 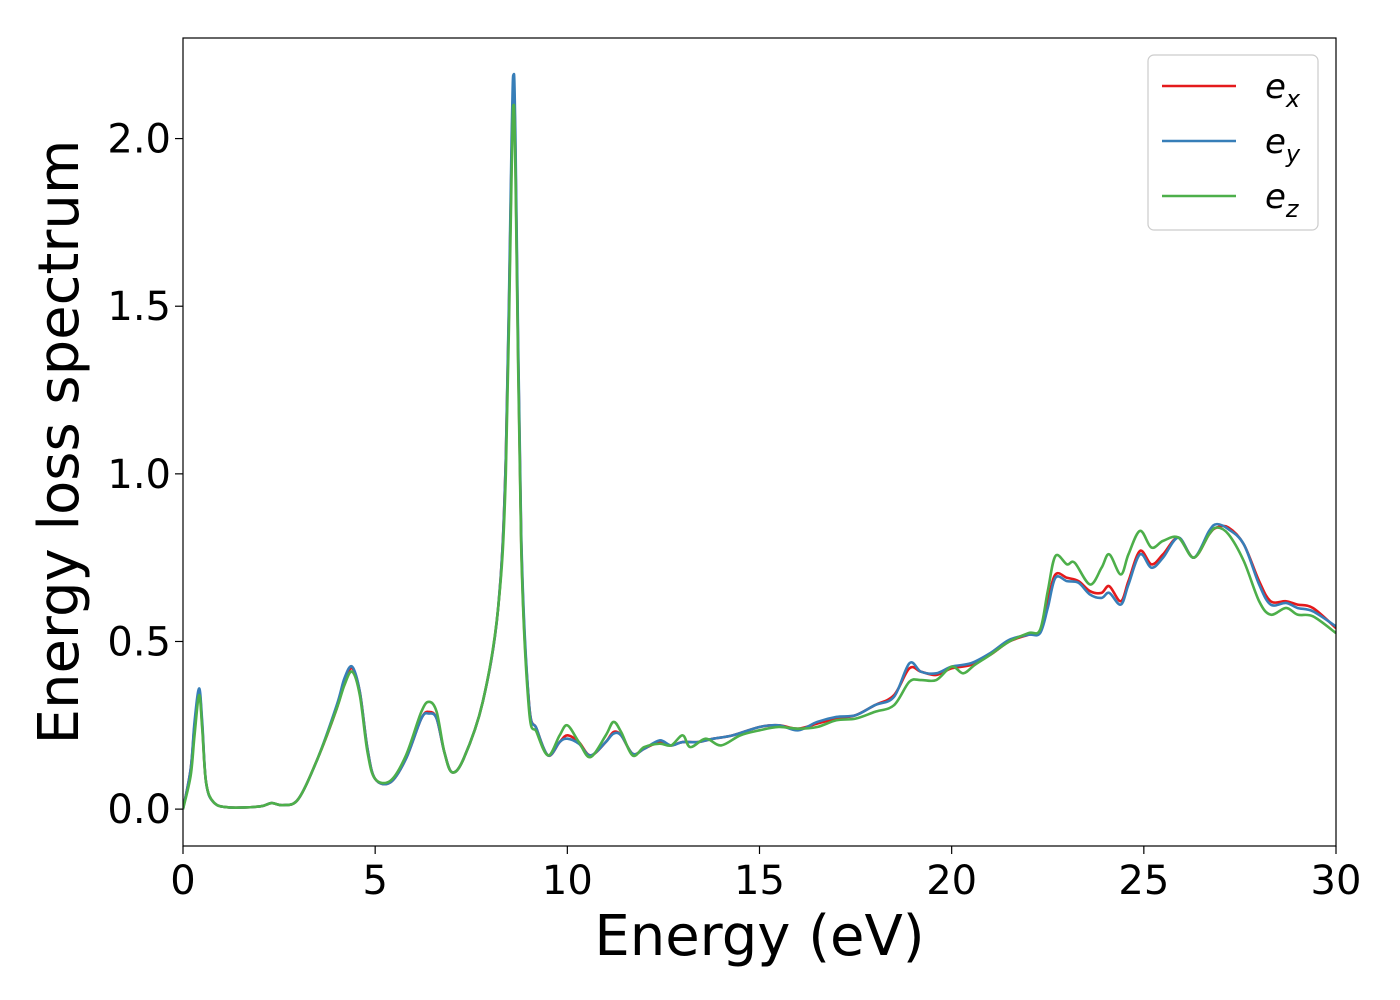 I want to click on x-tick-label: 15, so click(x=759, y=881).